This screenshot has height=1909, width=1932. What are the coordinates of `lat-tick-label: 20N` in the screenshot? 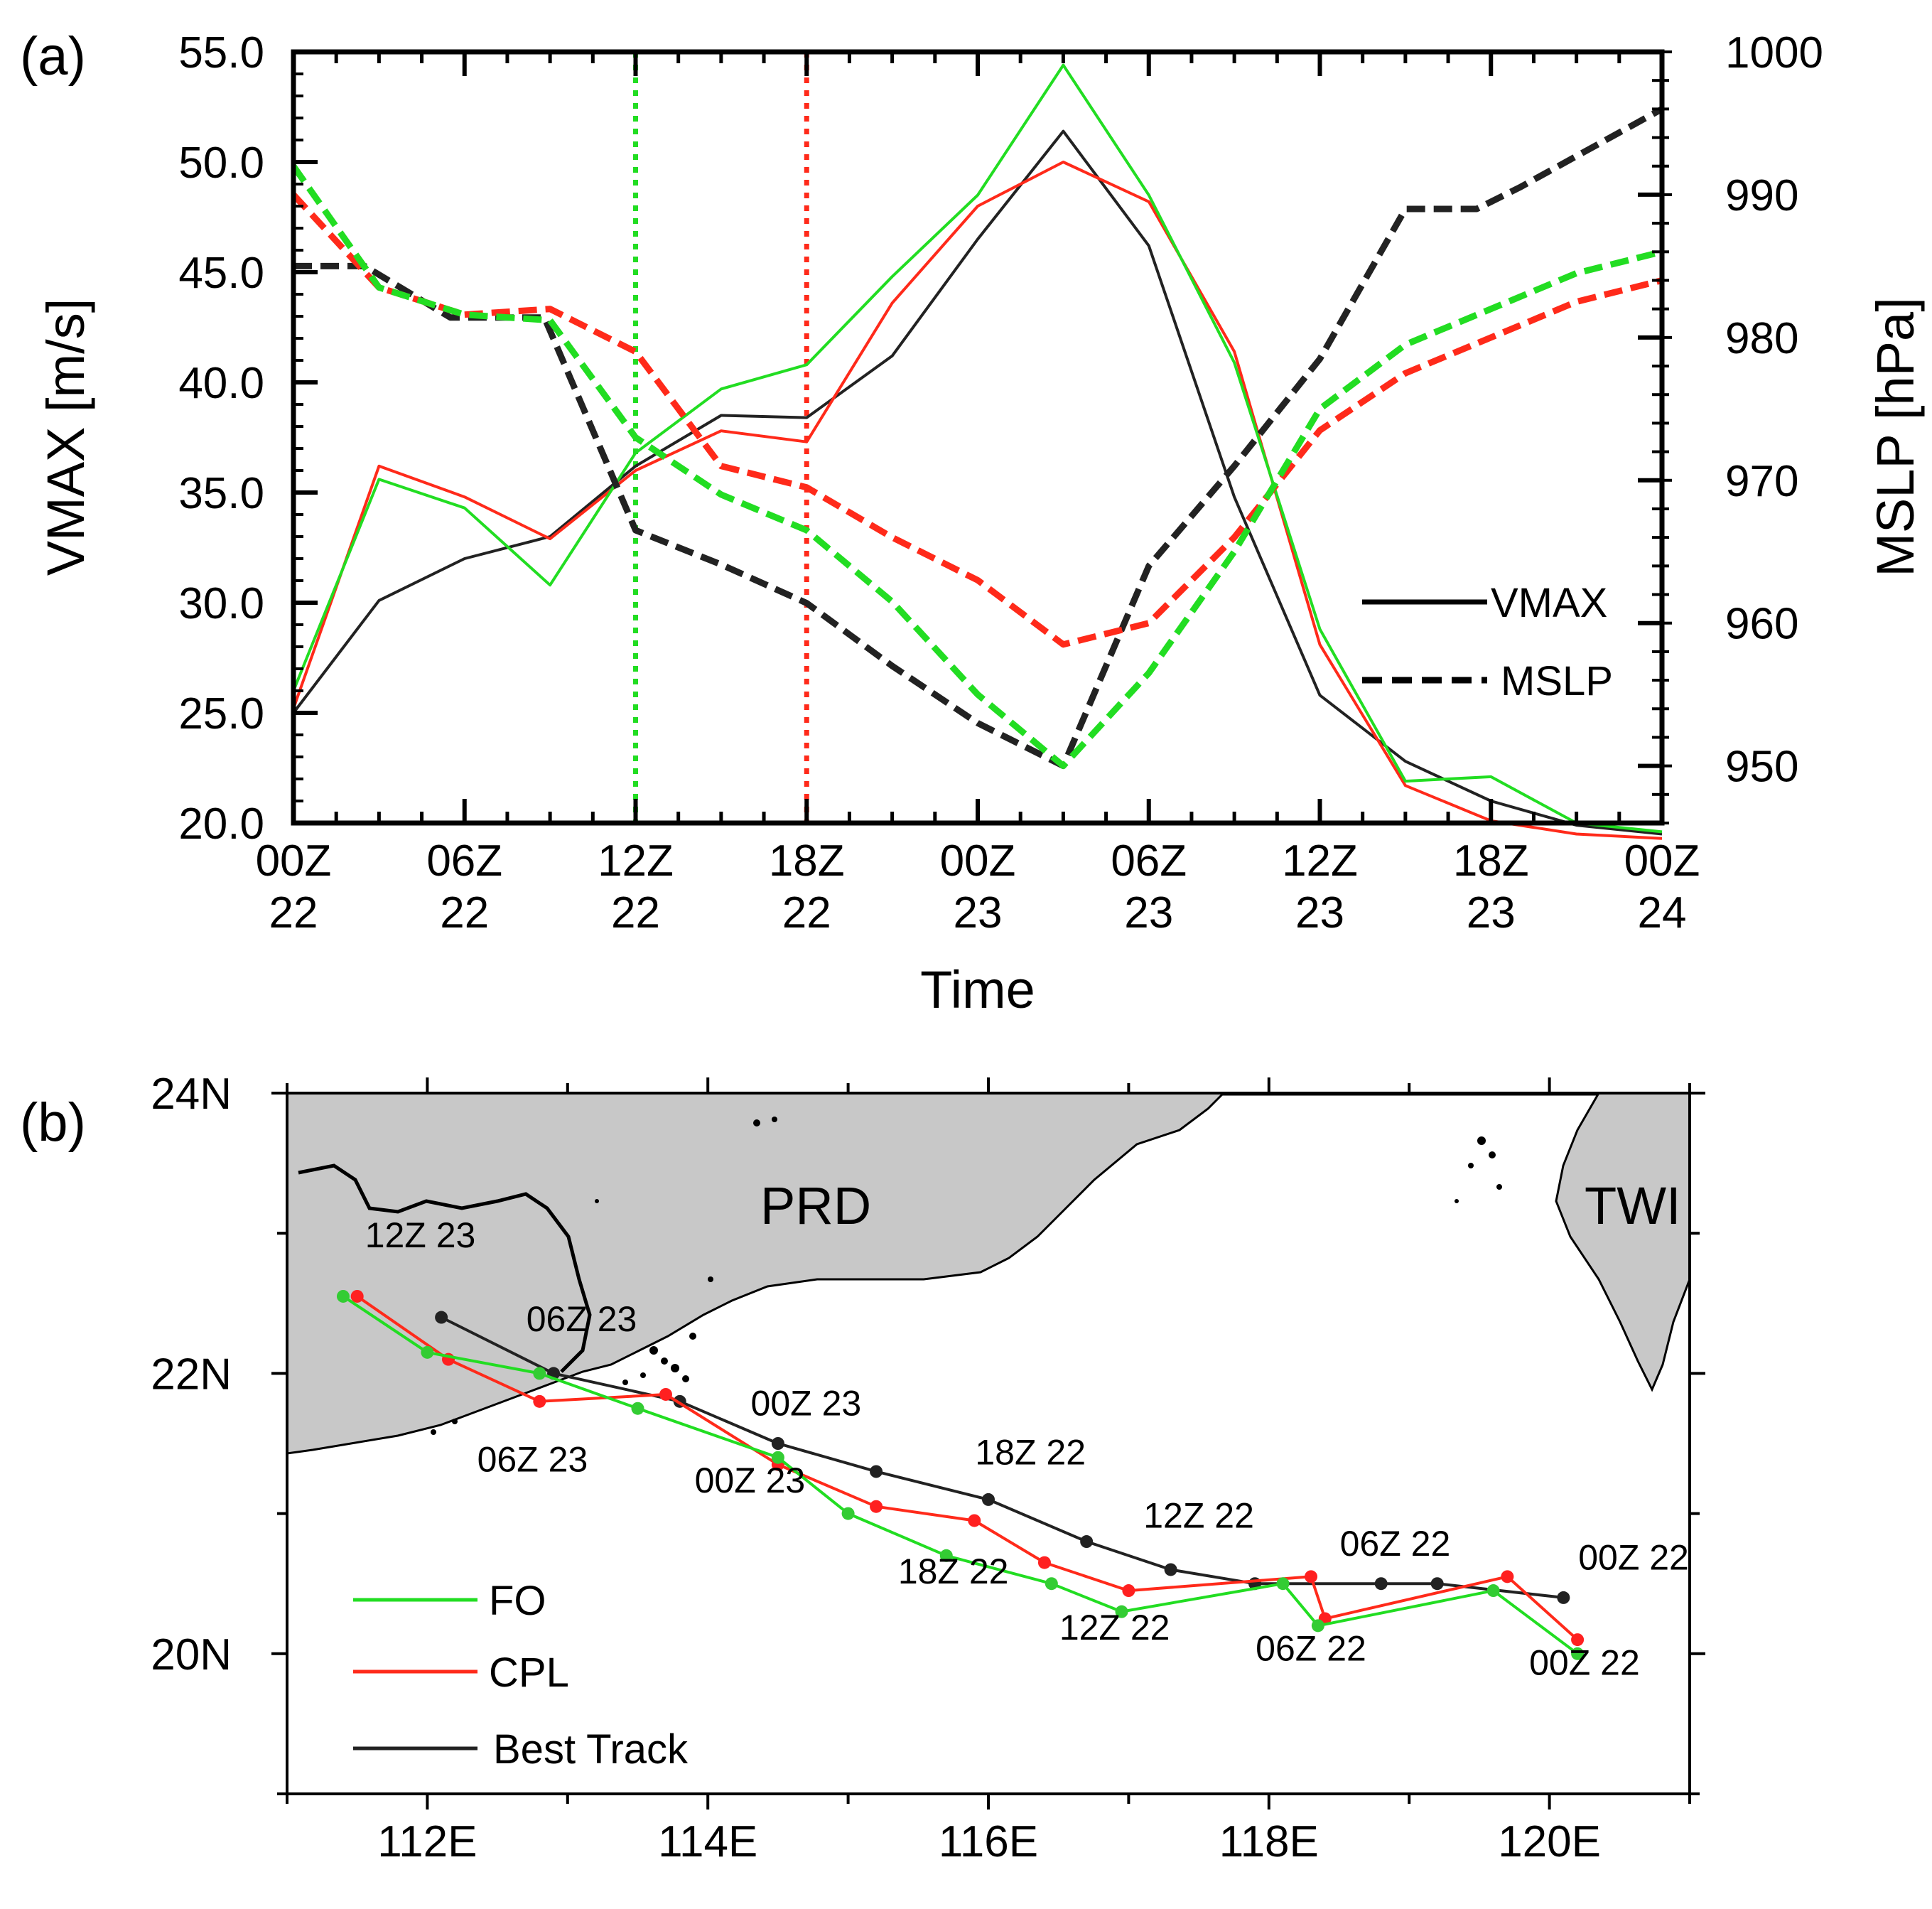 It's located at (191, 1655).